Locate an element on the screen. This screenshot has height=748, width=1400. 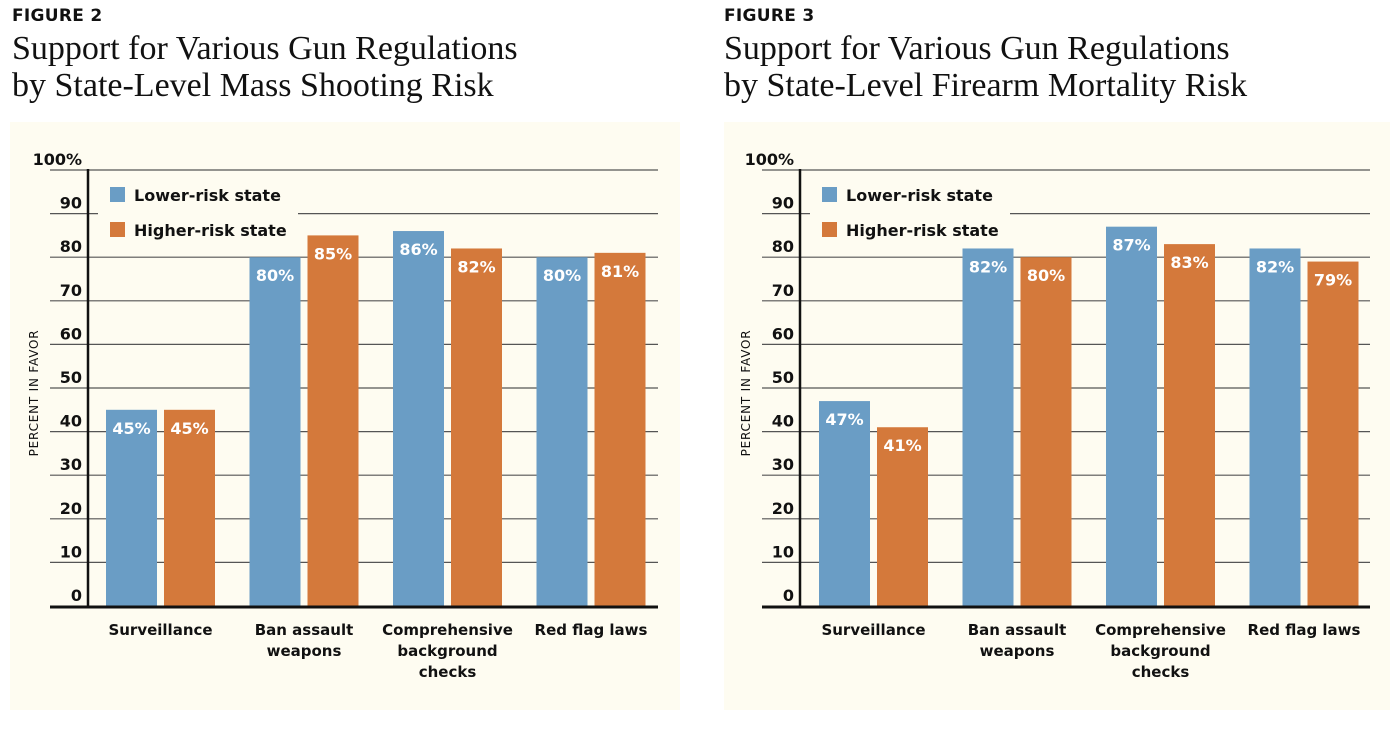
bar-value-label: 81% is located at coordinates (620, 271).